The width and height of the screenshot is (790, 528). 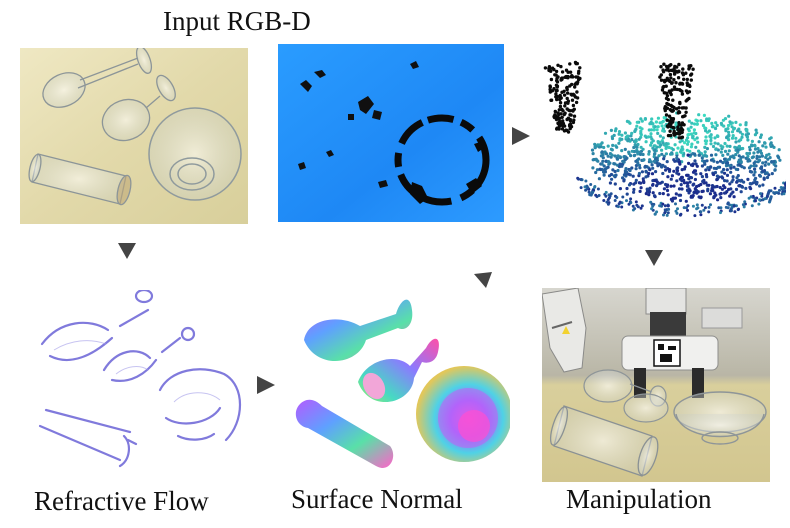 What do you see at coordinates (266, 385) in the screenshot?
I see `arrow-right-2-icon` at bounding box center [266, 385].